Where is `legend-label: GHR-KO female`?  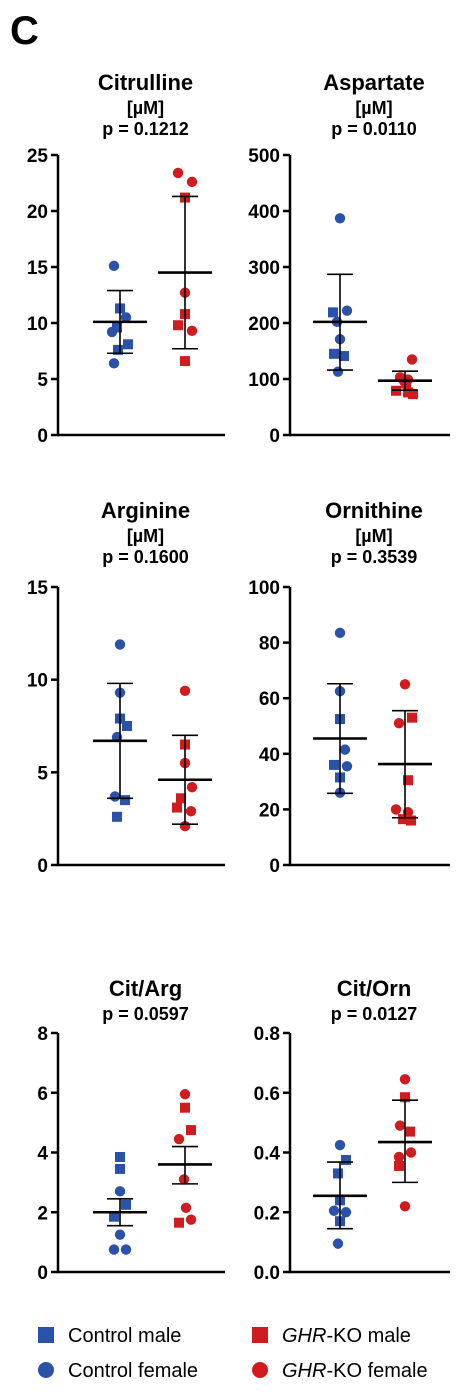 legend-label: GHR-KO female is located at coordinates (355, 1371).